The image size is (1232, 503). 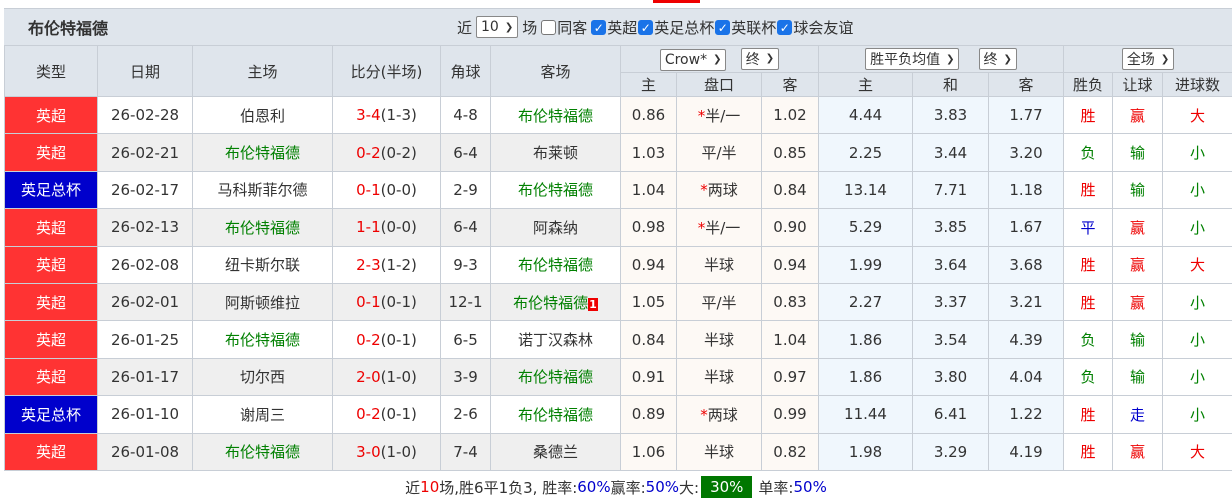 What do you see at coordinates (1026, 302) in the screenshot?
I see `eu-away-odds: 3.21` at bounding box center [1026, 302].